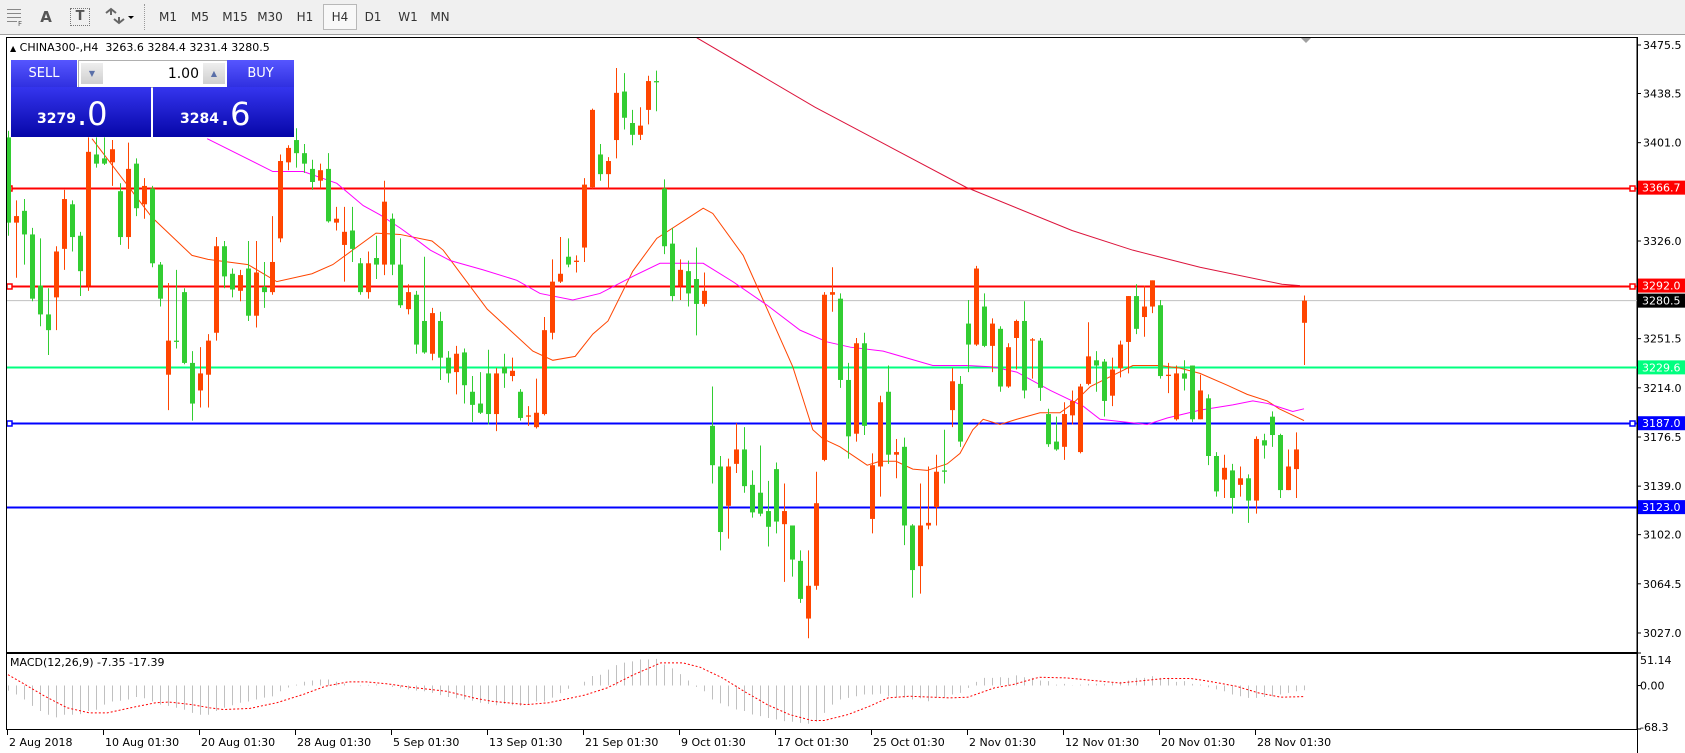 Image resolution: width=1685 pixels, height=753 pixels. Describe the element at coordinates (80, 17) in the screenshot. I see `text-box-icon: T` at that location.